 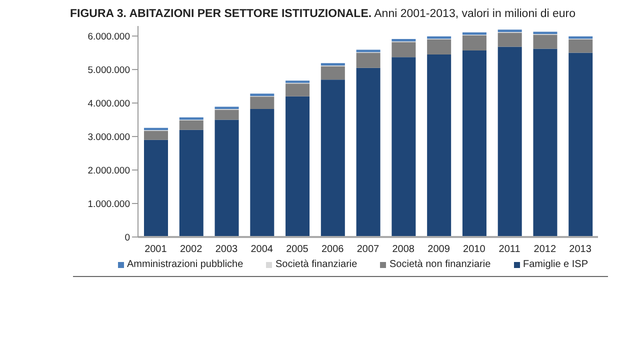 I want to click on x-tick-label: 2007, so click(x=368, y=250).